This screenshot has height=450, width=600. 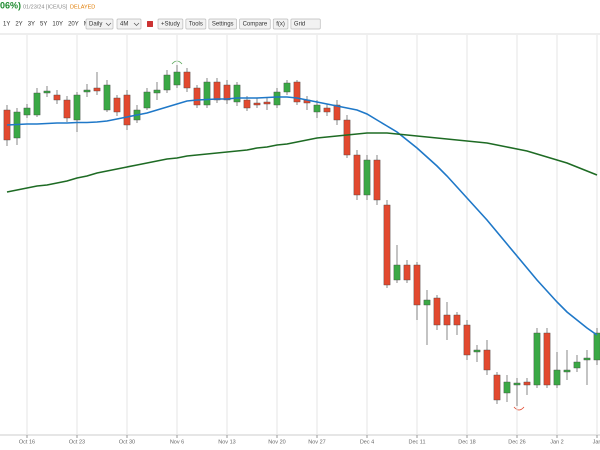 I want to click on x-tick-label: Oct 16, so click(x=27, y=442).